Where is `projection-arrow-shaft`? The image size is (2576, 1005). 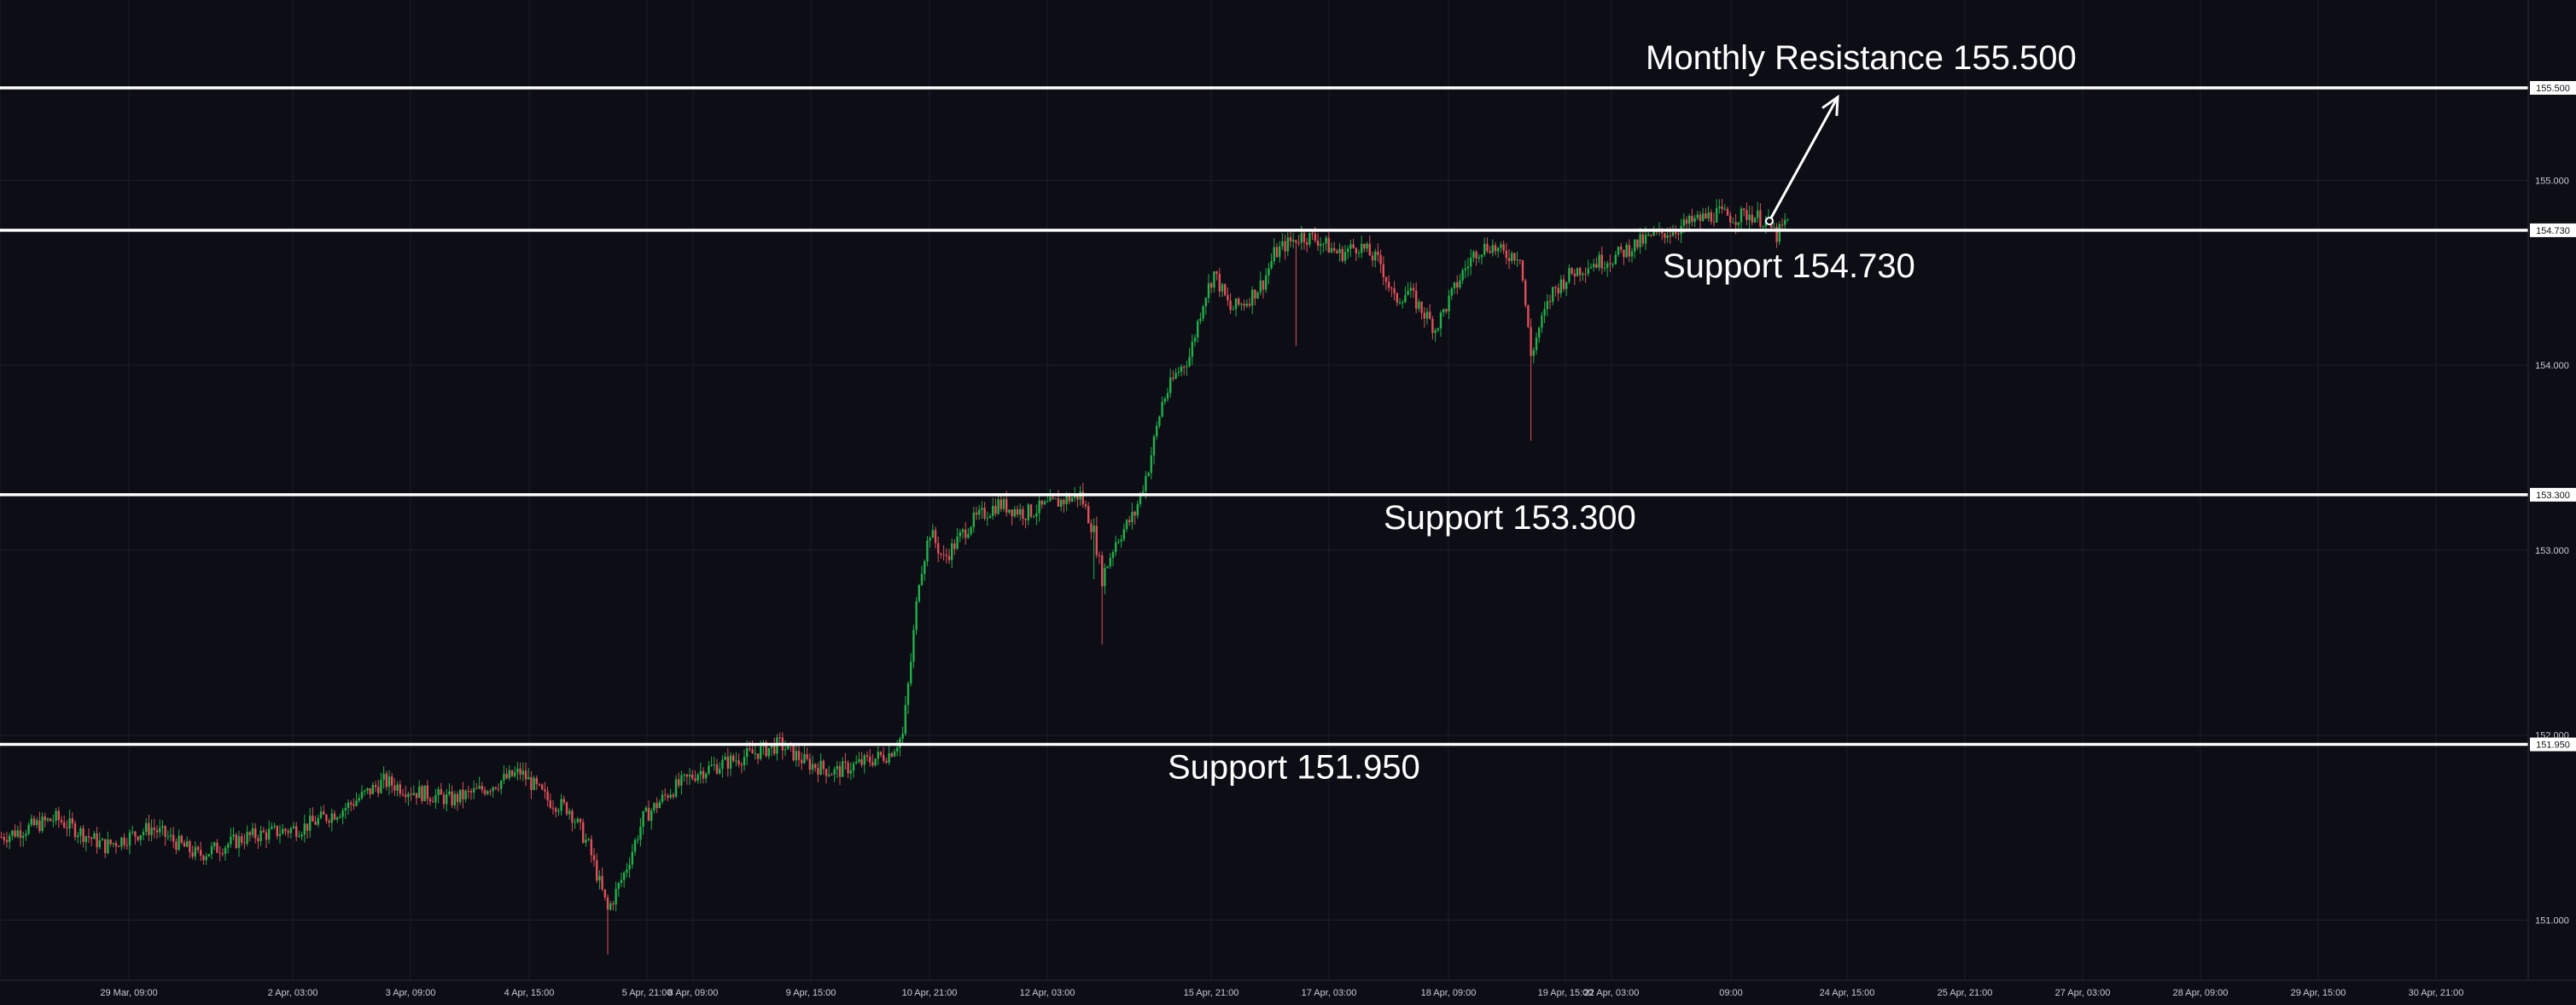
projection-arrow-shaft is located at coordinates (1803, 159).